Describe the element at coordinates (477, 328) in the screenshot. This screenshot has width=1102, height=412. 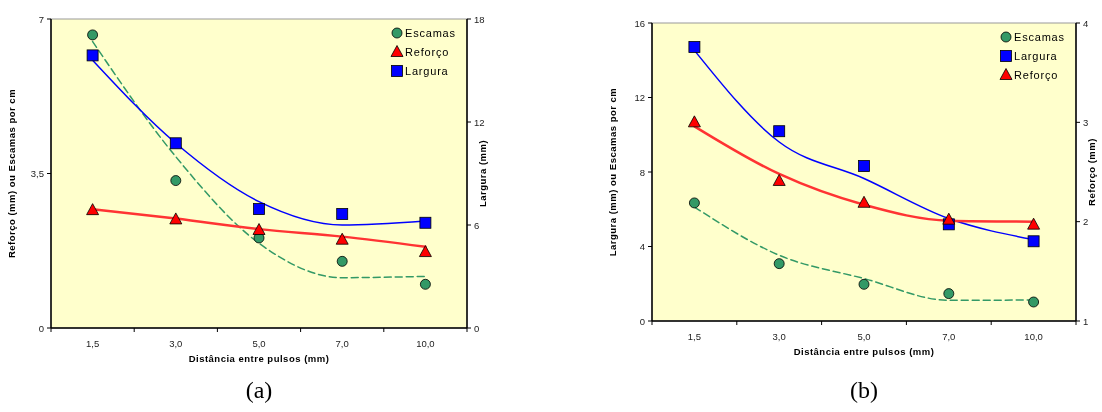
I see `y2-tick-label: 0` at that location.